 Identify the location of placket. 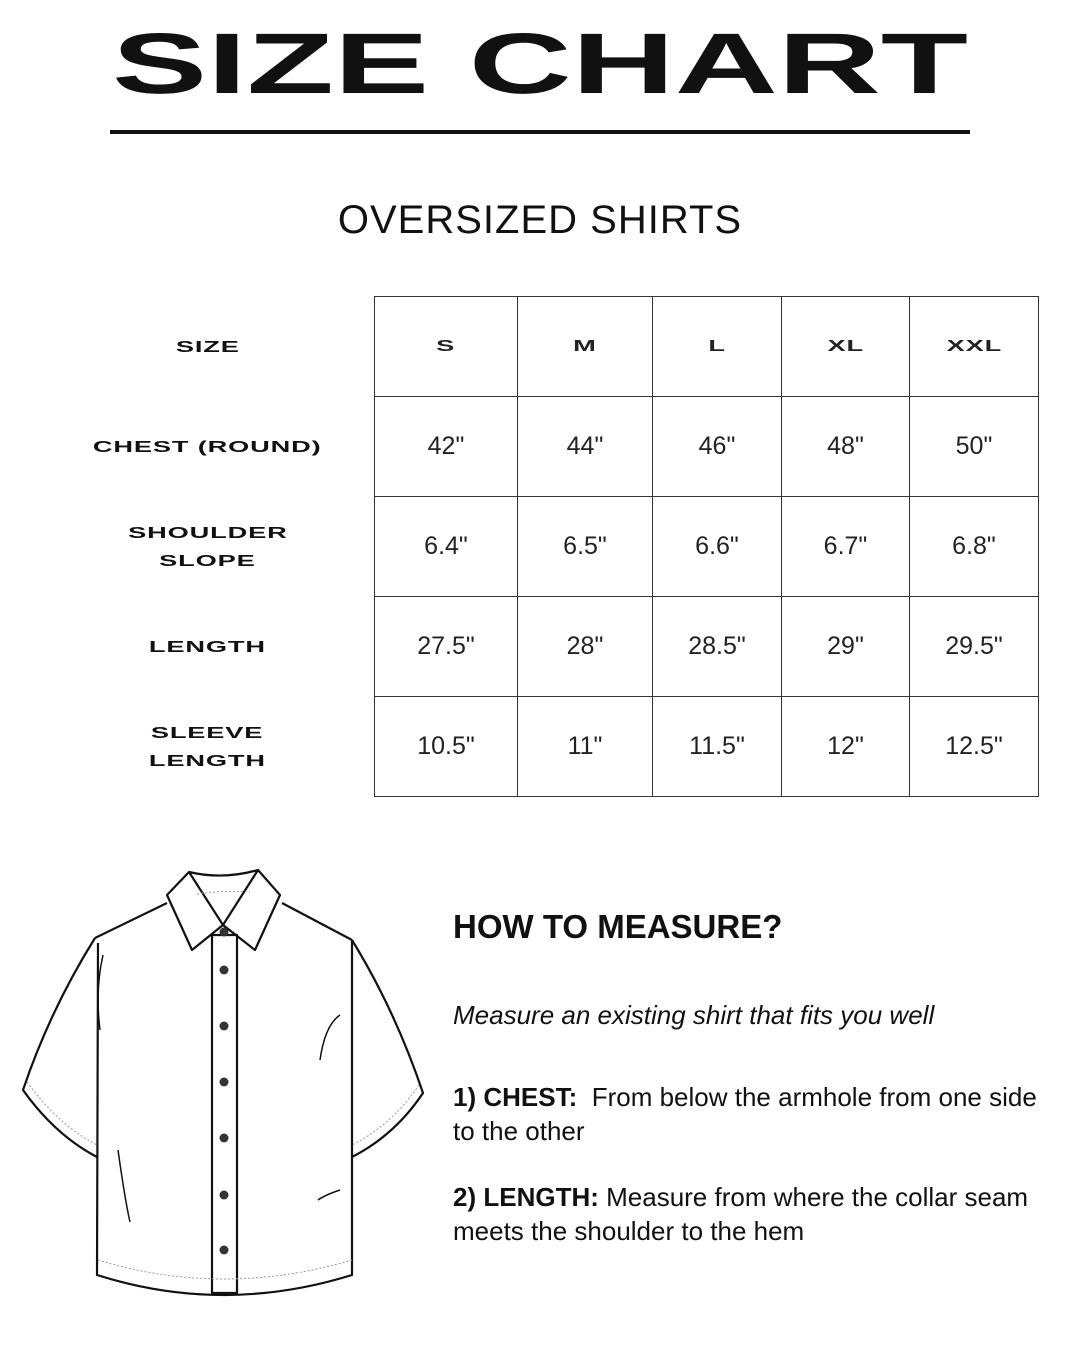
(224, 1114).